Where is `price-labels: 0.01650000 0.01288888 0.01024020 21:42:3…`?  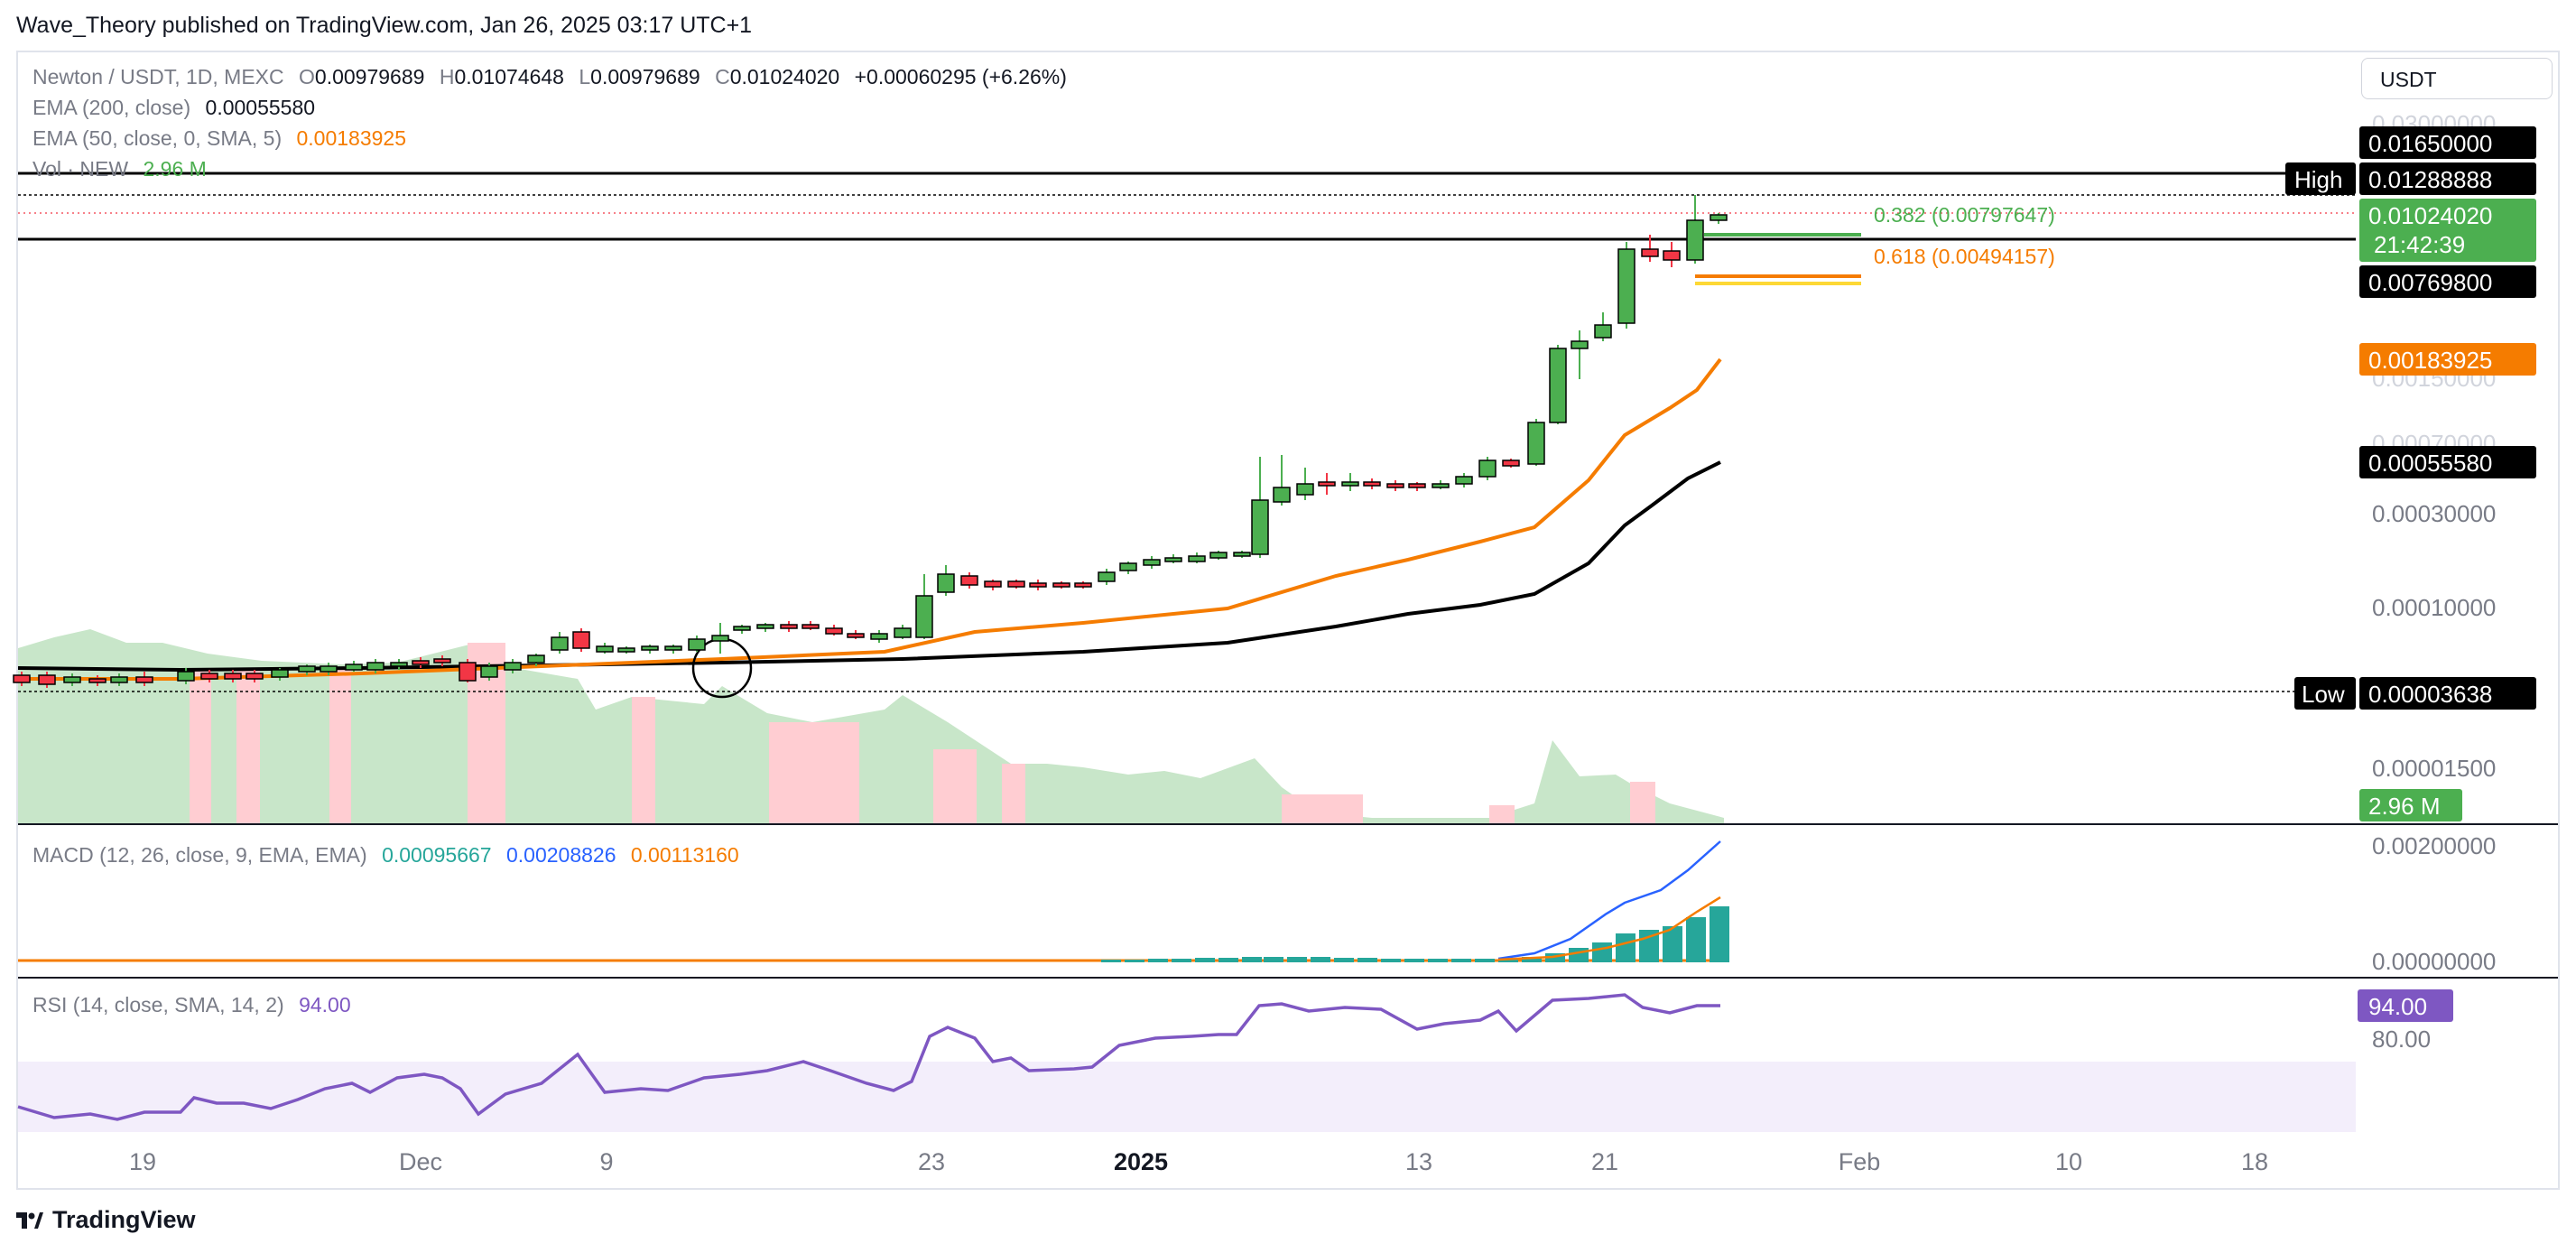 price-labels: 0.01650000 0.01288888 0.01024020 21:42:3… is located at coordinates (2410, 473).